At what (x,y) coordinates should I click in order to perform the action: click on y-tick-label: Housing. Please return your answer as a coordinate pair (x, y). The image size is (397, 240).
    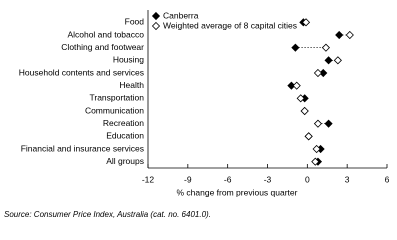
    Looking at the image, I should click on (128, 60).